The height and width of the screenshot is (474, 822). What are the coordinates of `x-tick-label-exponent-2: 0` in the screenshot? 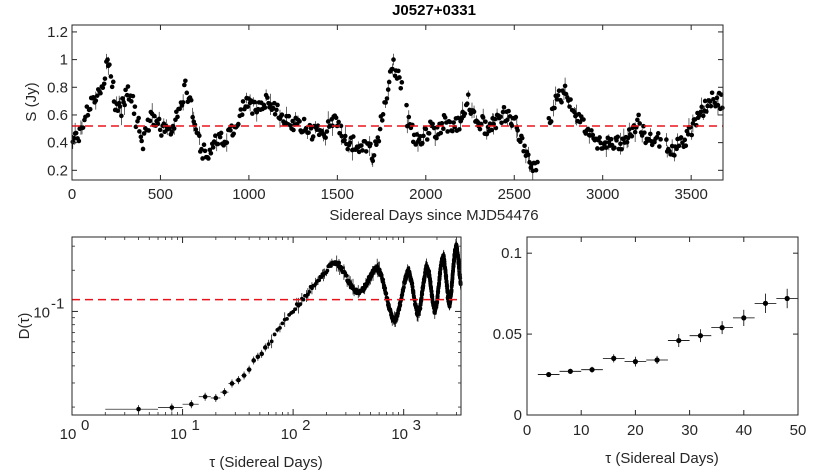 It's located at (85, 425).